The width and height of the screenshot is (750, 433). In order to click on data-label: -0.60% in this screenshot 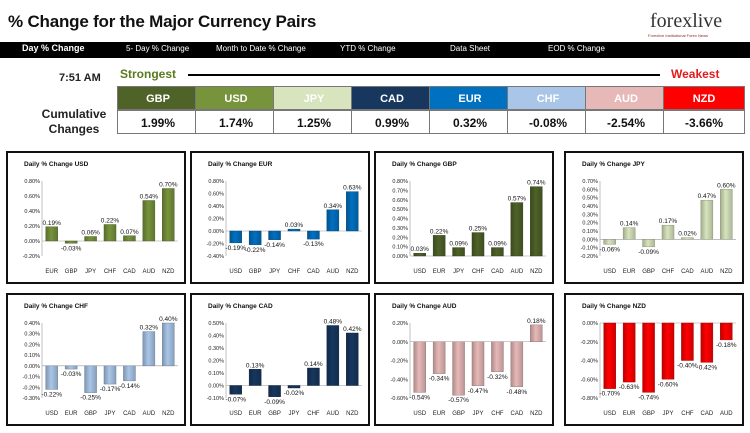, I will do `click(668, 384)`.